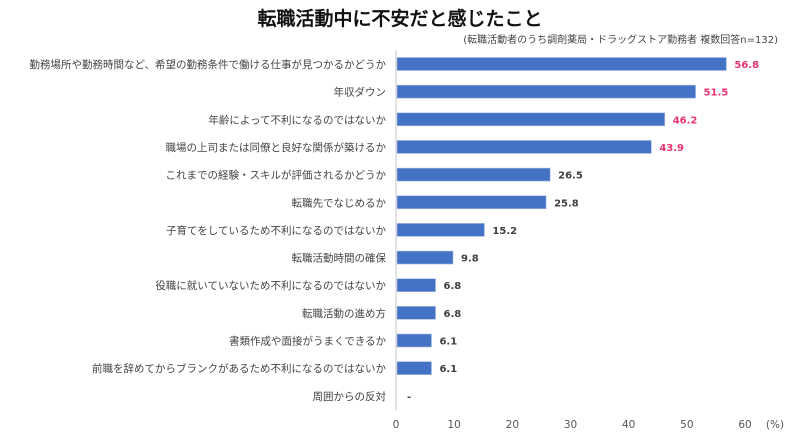  I want to click on x-tick-label: 20, so click(512, 425).